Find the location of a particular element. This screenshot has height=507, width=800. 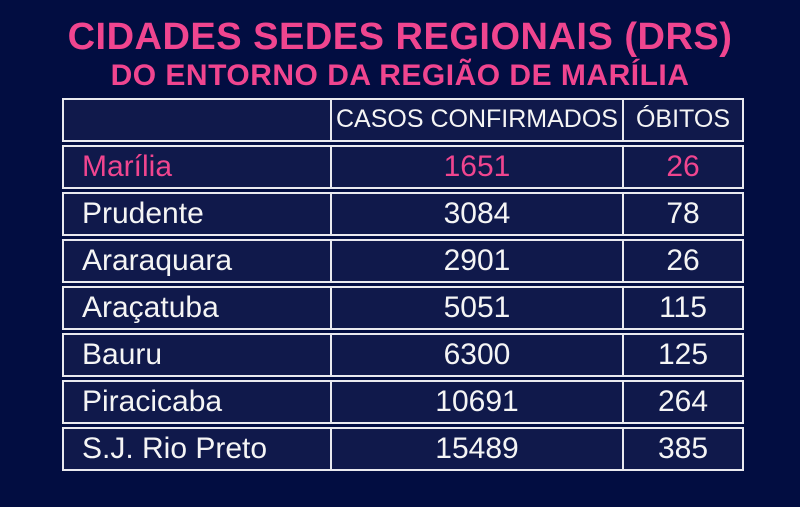

cases-cell: 15489 is located at coordinates (478, 448).